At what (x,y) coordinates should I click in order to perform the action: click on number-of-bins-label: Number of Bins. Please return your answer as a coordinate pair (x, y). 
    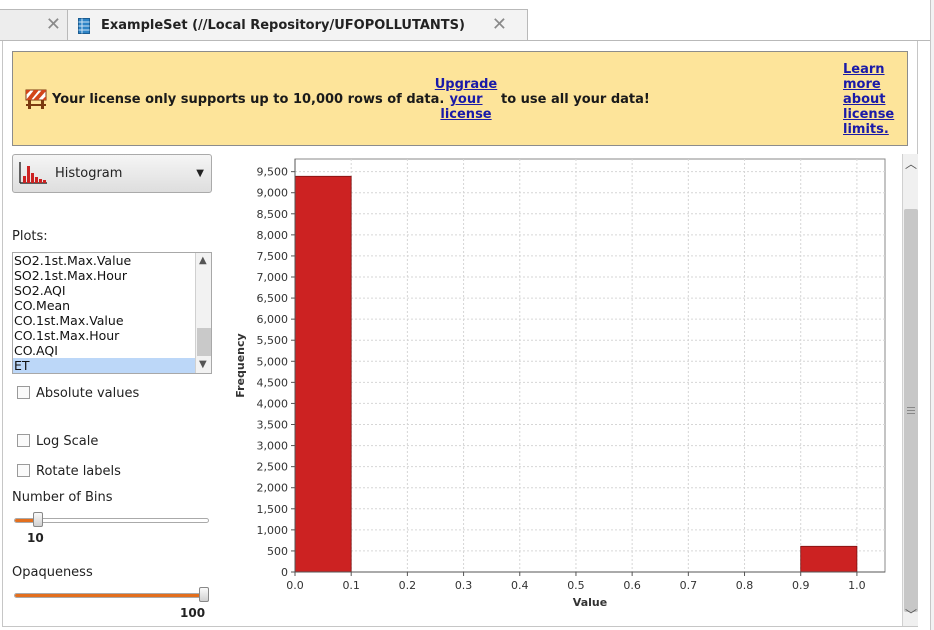
    Looking at the image, I should click on (62, 497).